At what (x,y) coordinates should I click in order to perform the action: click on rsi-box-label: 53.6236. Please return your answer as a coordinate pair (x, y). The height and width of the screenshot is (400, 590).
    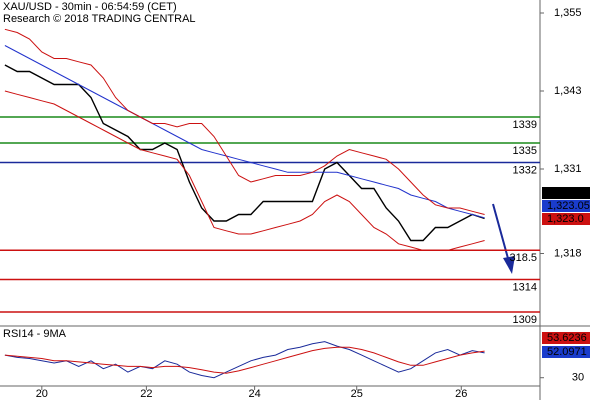
    Looking at the image, I should click on (567, 338).